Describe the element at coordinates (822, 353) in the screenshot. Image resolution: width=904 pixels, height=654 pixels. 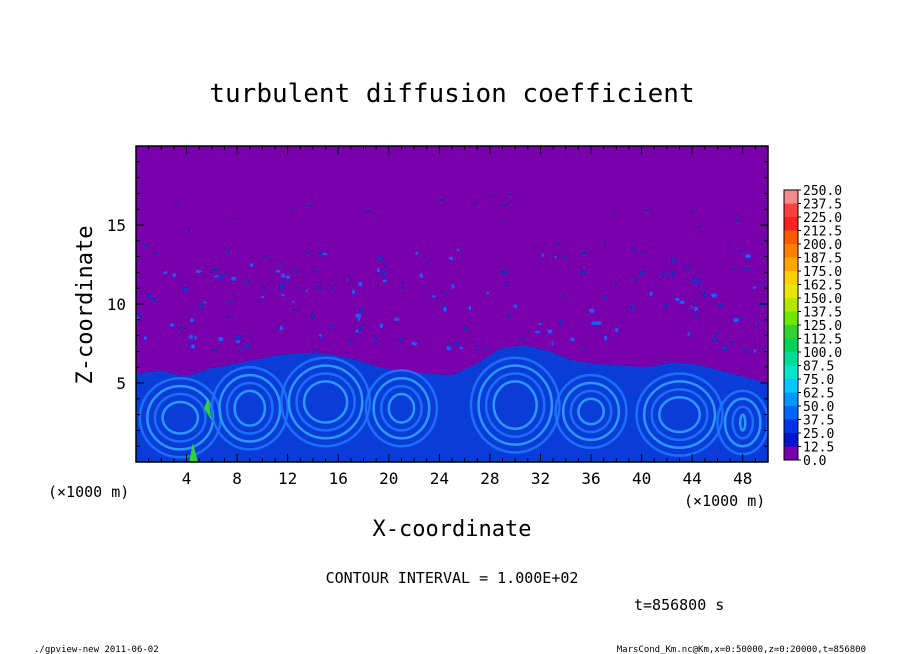
I see `colorbar-label: 100.0` at that location.